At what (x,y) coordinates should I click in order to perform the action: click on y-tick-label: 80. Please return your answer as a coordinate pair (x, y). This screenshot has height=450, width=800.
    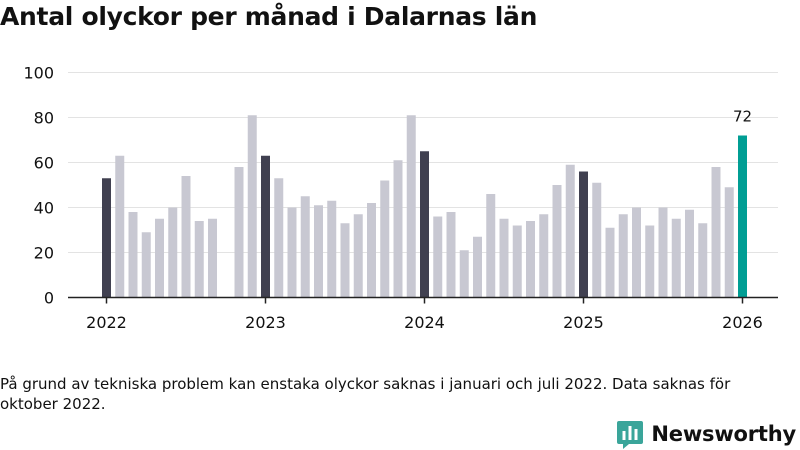
    Looking at the image, I should click on (44, 118).